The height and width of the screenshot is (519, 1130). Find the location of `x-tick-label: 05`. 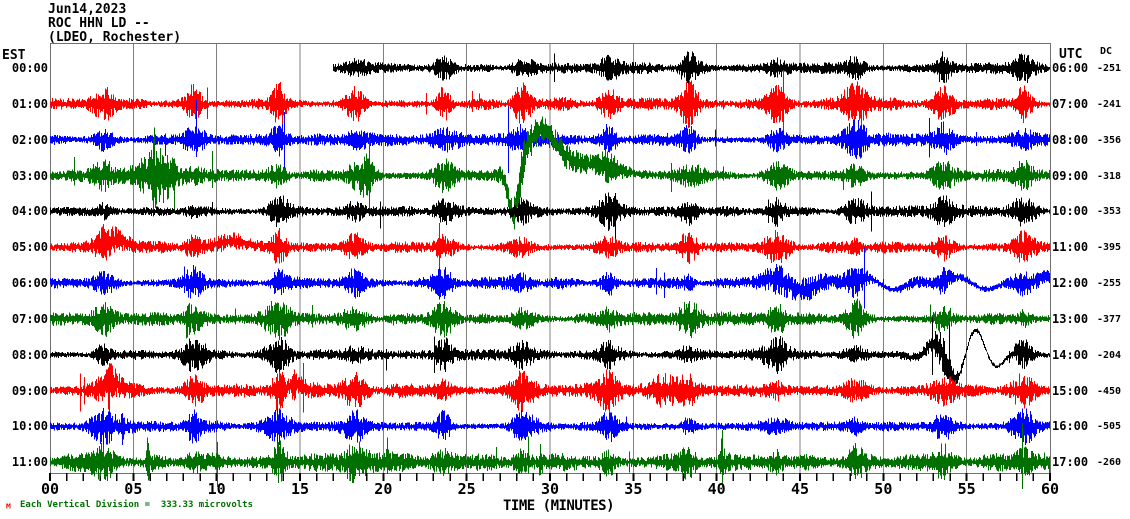

x-tick-label: 05 is located at coordinates (133, 489).